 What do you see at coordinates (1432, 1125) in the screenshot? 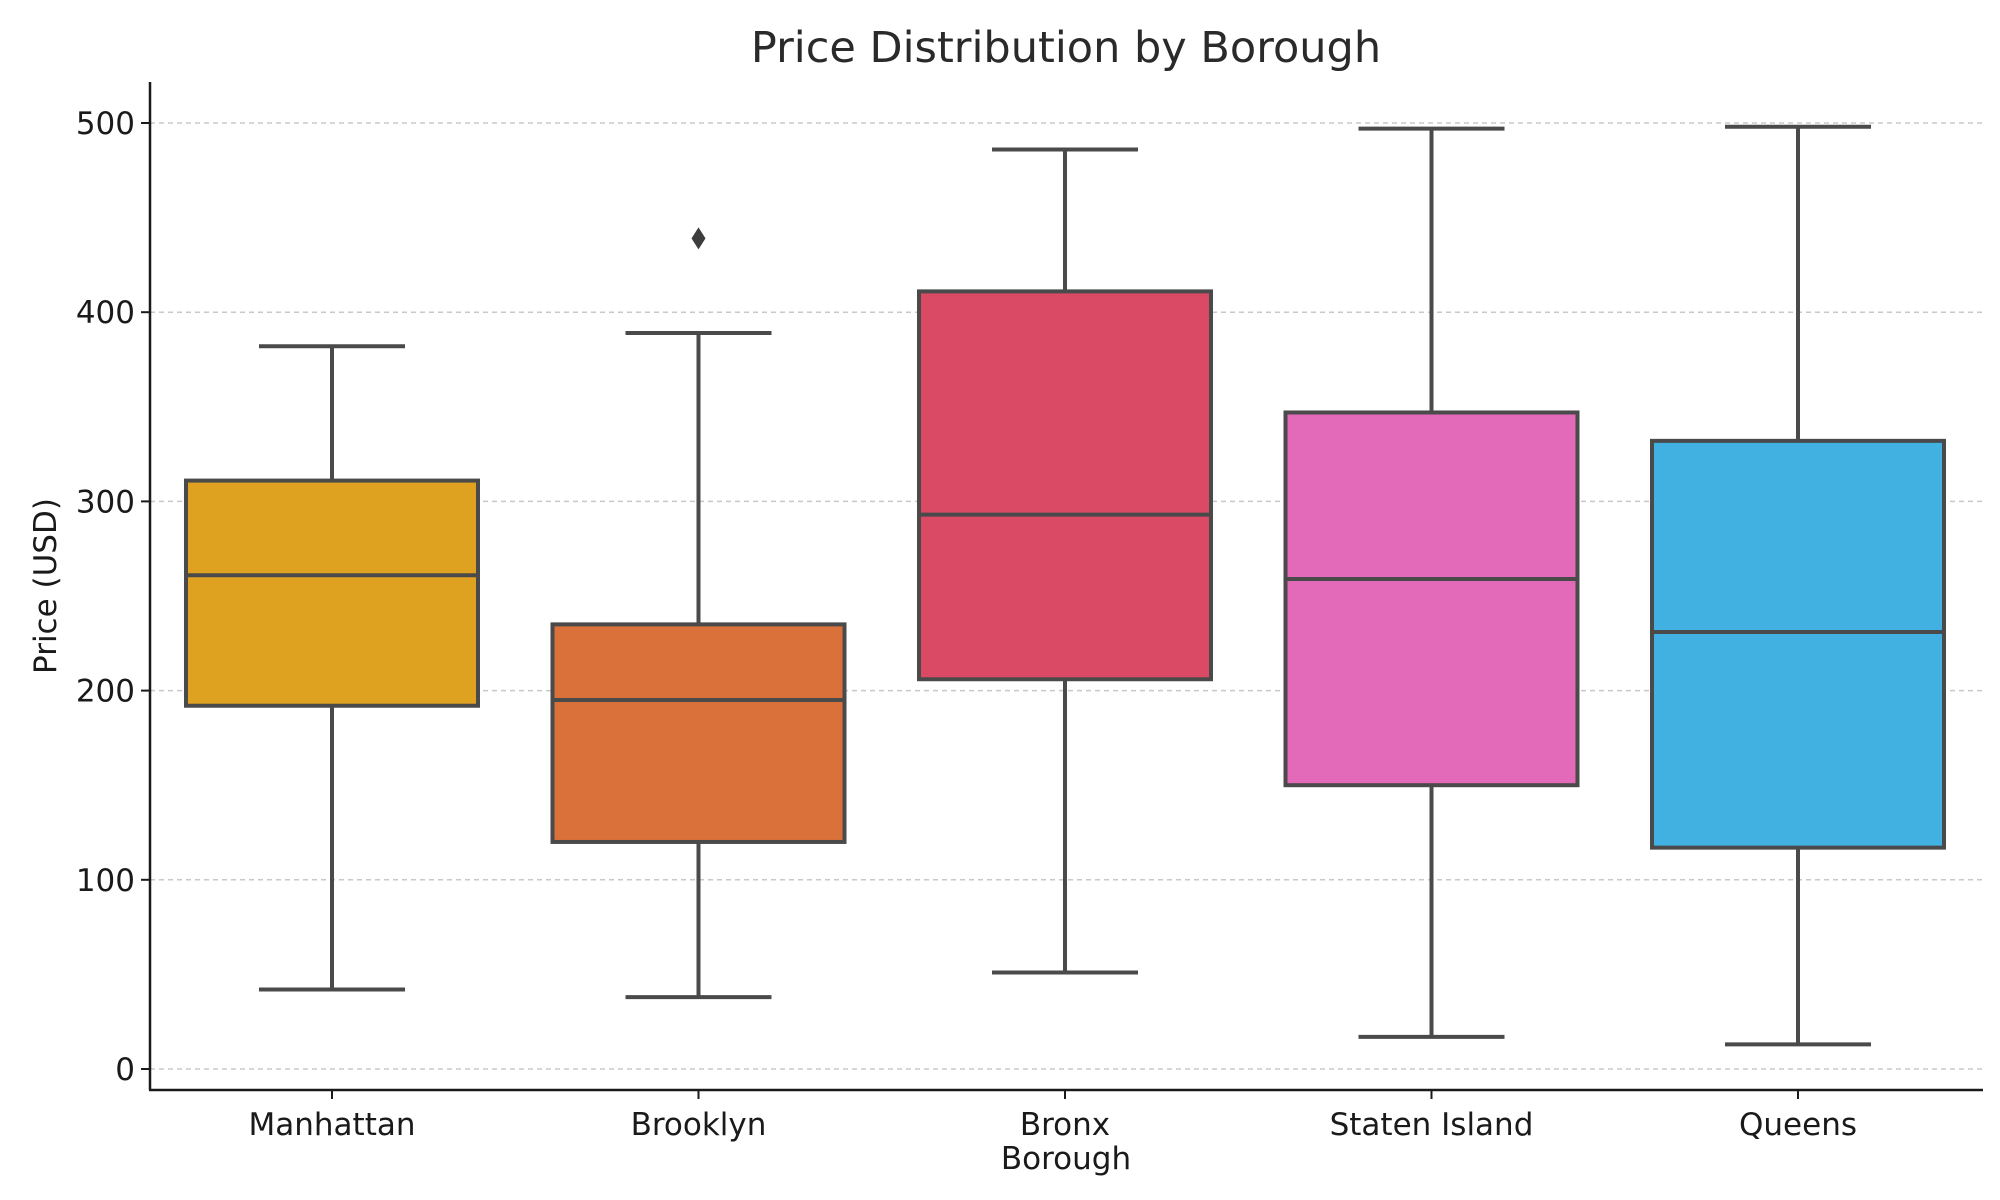
I see `x-tick-label-3: Staten Island` at bounding box center [1432, 1125].